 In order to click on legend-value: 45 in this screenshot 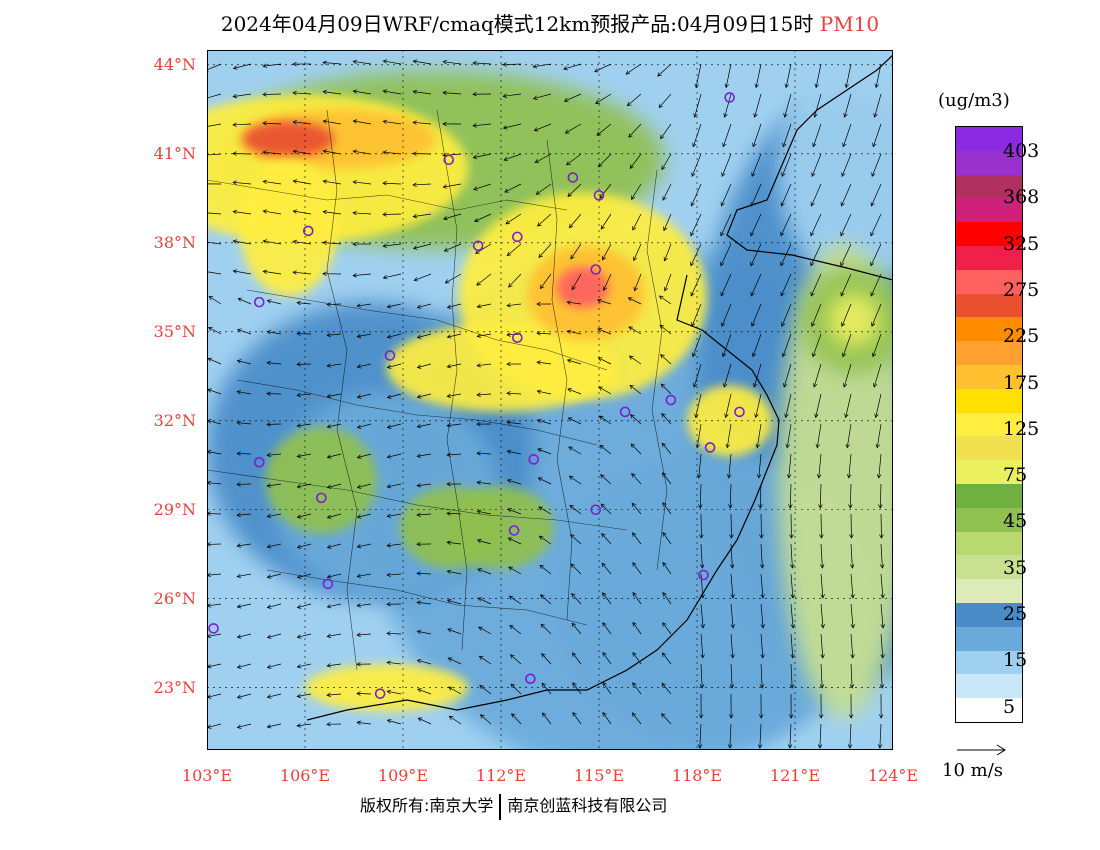, I will do `click(1015, 521)`.